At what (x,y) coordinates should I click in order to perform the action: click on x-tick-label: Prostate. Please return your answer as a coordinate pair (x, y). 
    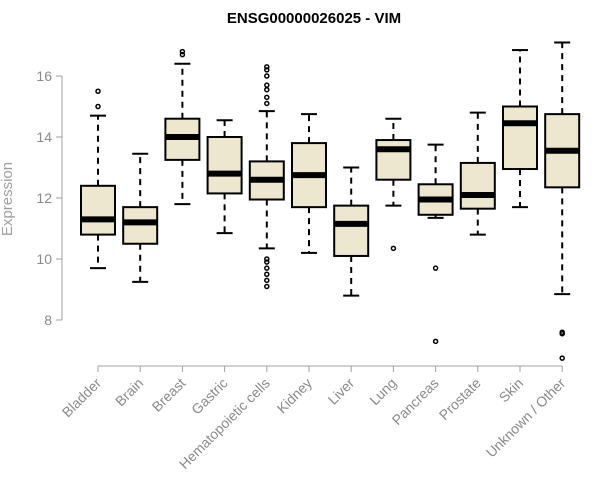
    Looking at the image, I should click on (460, 399).